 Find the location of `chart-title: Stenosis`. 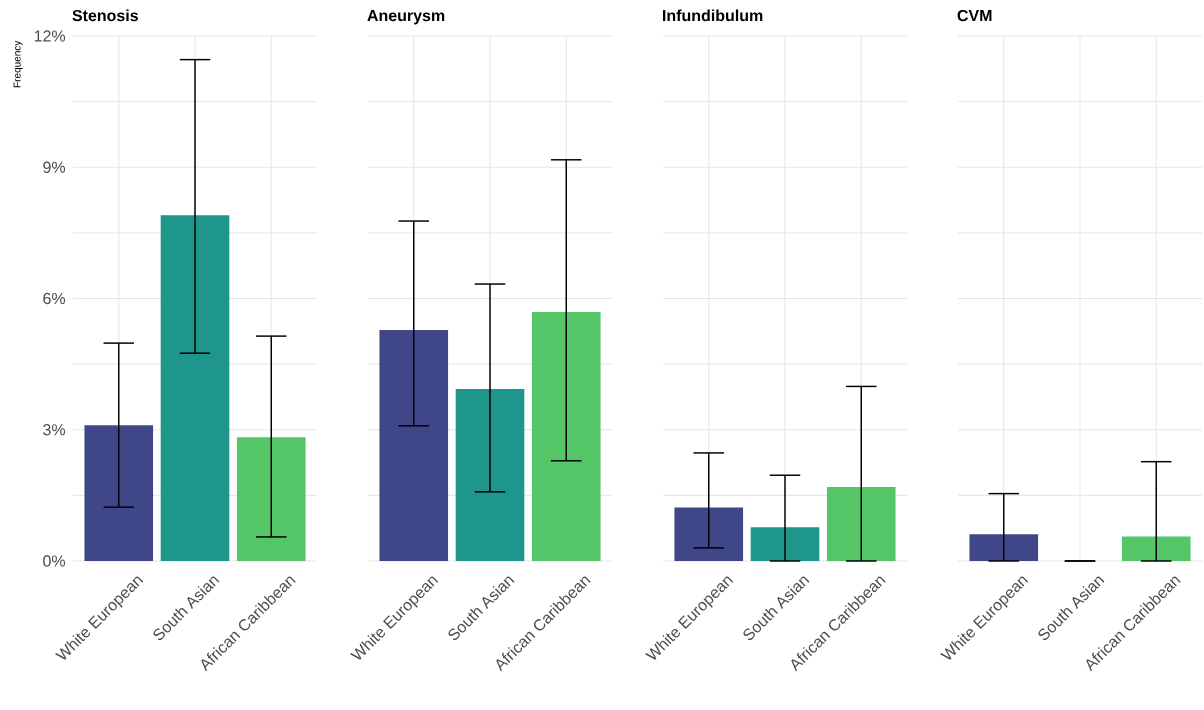

chart-title: Stenosis is located at coordinates (105, 15).